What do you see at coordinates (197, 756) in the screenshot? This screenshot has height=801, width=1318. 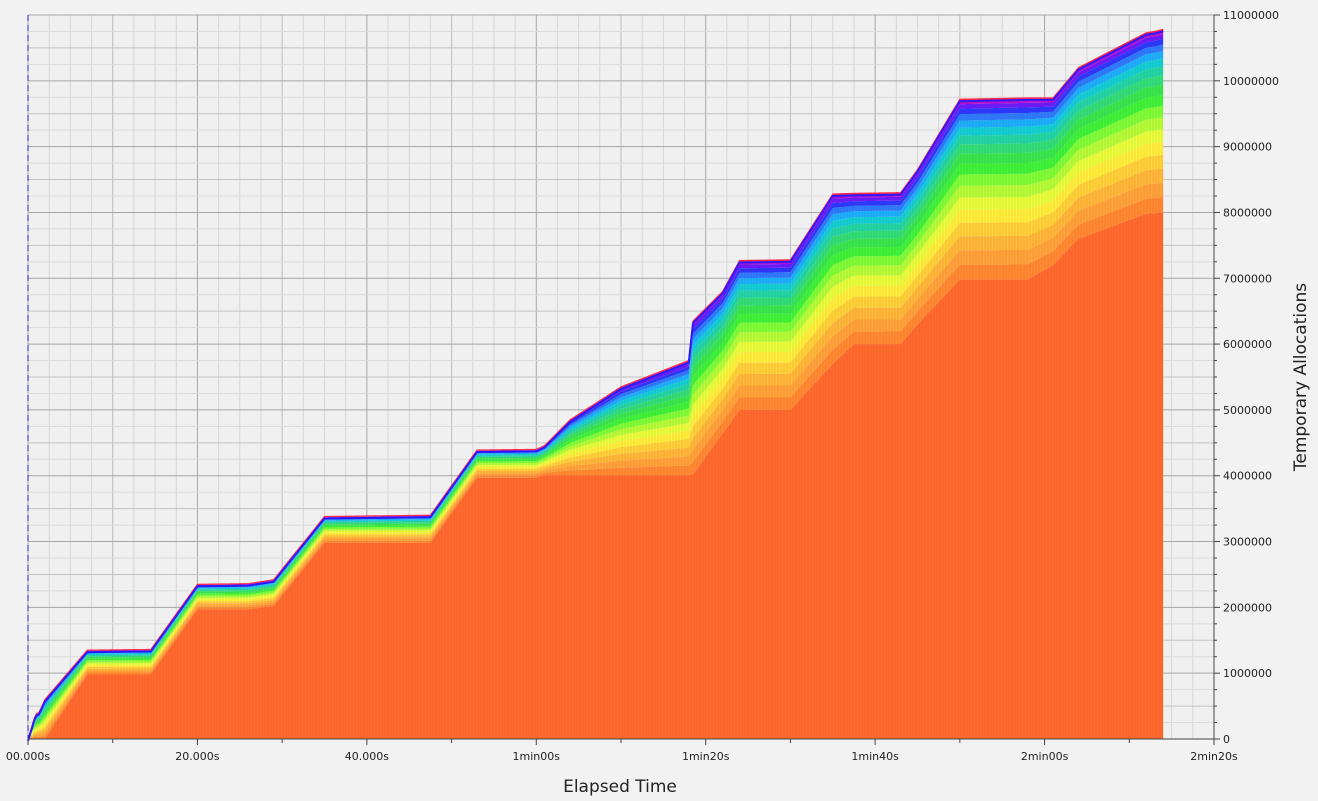 I see `x-tick-label: 20.000s` at bounding box center [197, 756].